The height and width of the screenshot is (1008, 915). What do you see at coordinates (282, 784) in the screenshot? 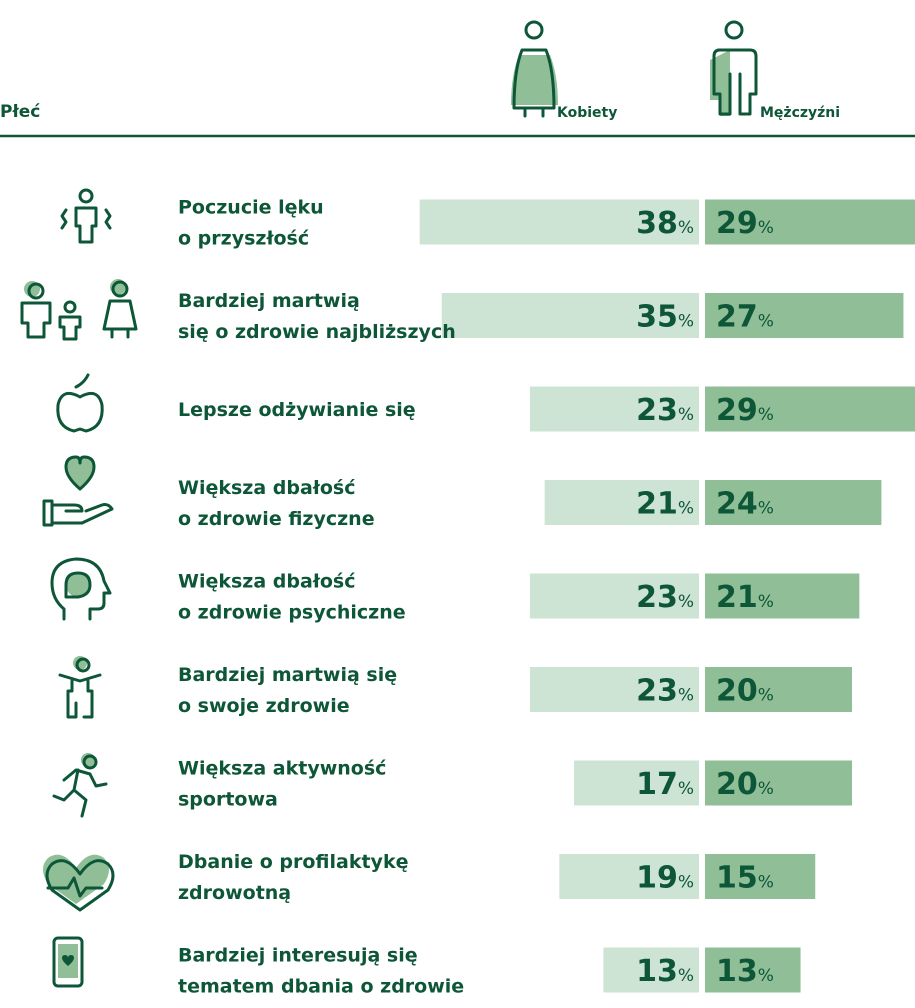
I see `category-label: Większa aktywność sportowa` at bounding box center [282, 784].